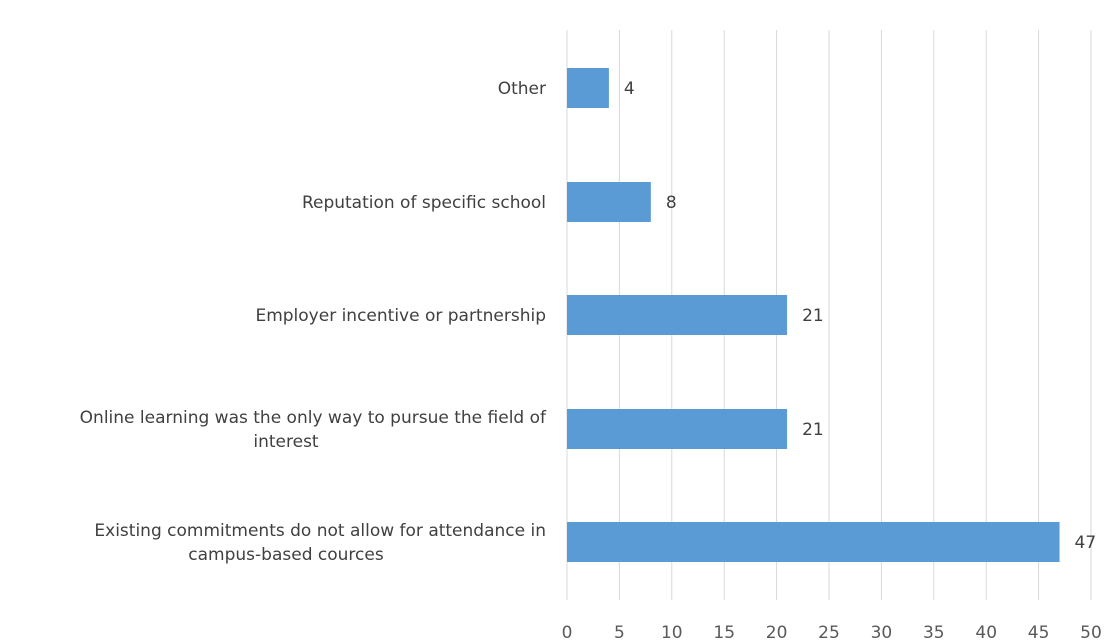 The image size is (1108, 643). What do you see at coordinates (813, 430) in the screenshot?
I see `data-label-3: 21` at bounding box center [813, 430].